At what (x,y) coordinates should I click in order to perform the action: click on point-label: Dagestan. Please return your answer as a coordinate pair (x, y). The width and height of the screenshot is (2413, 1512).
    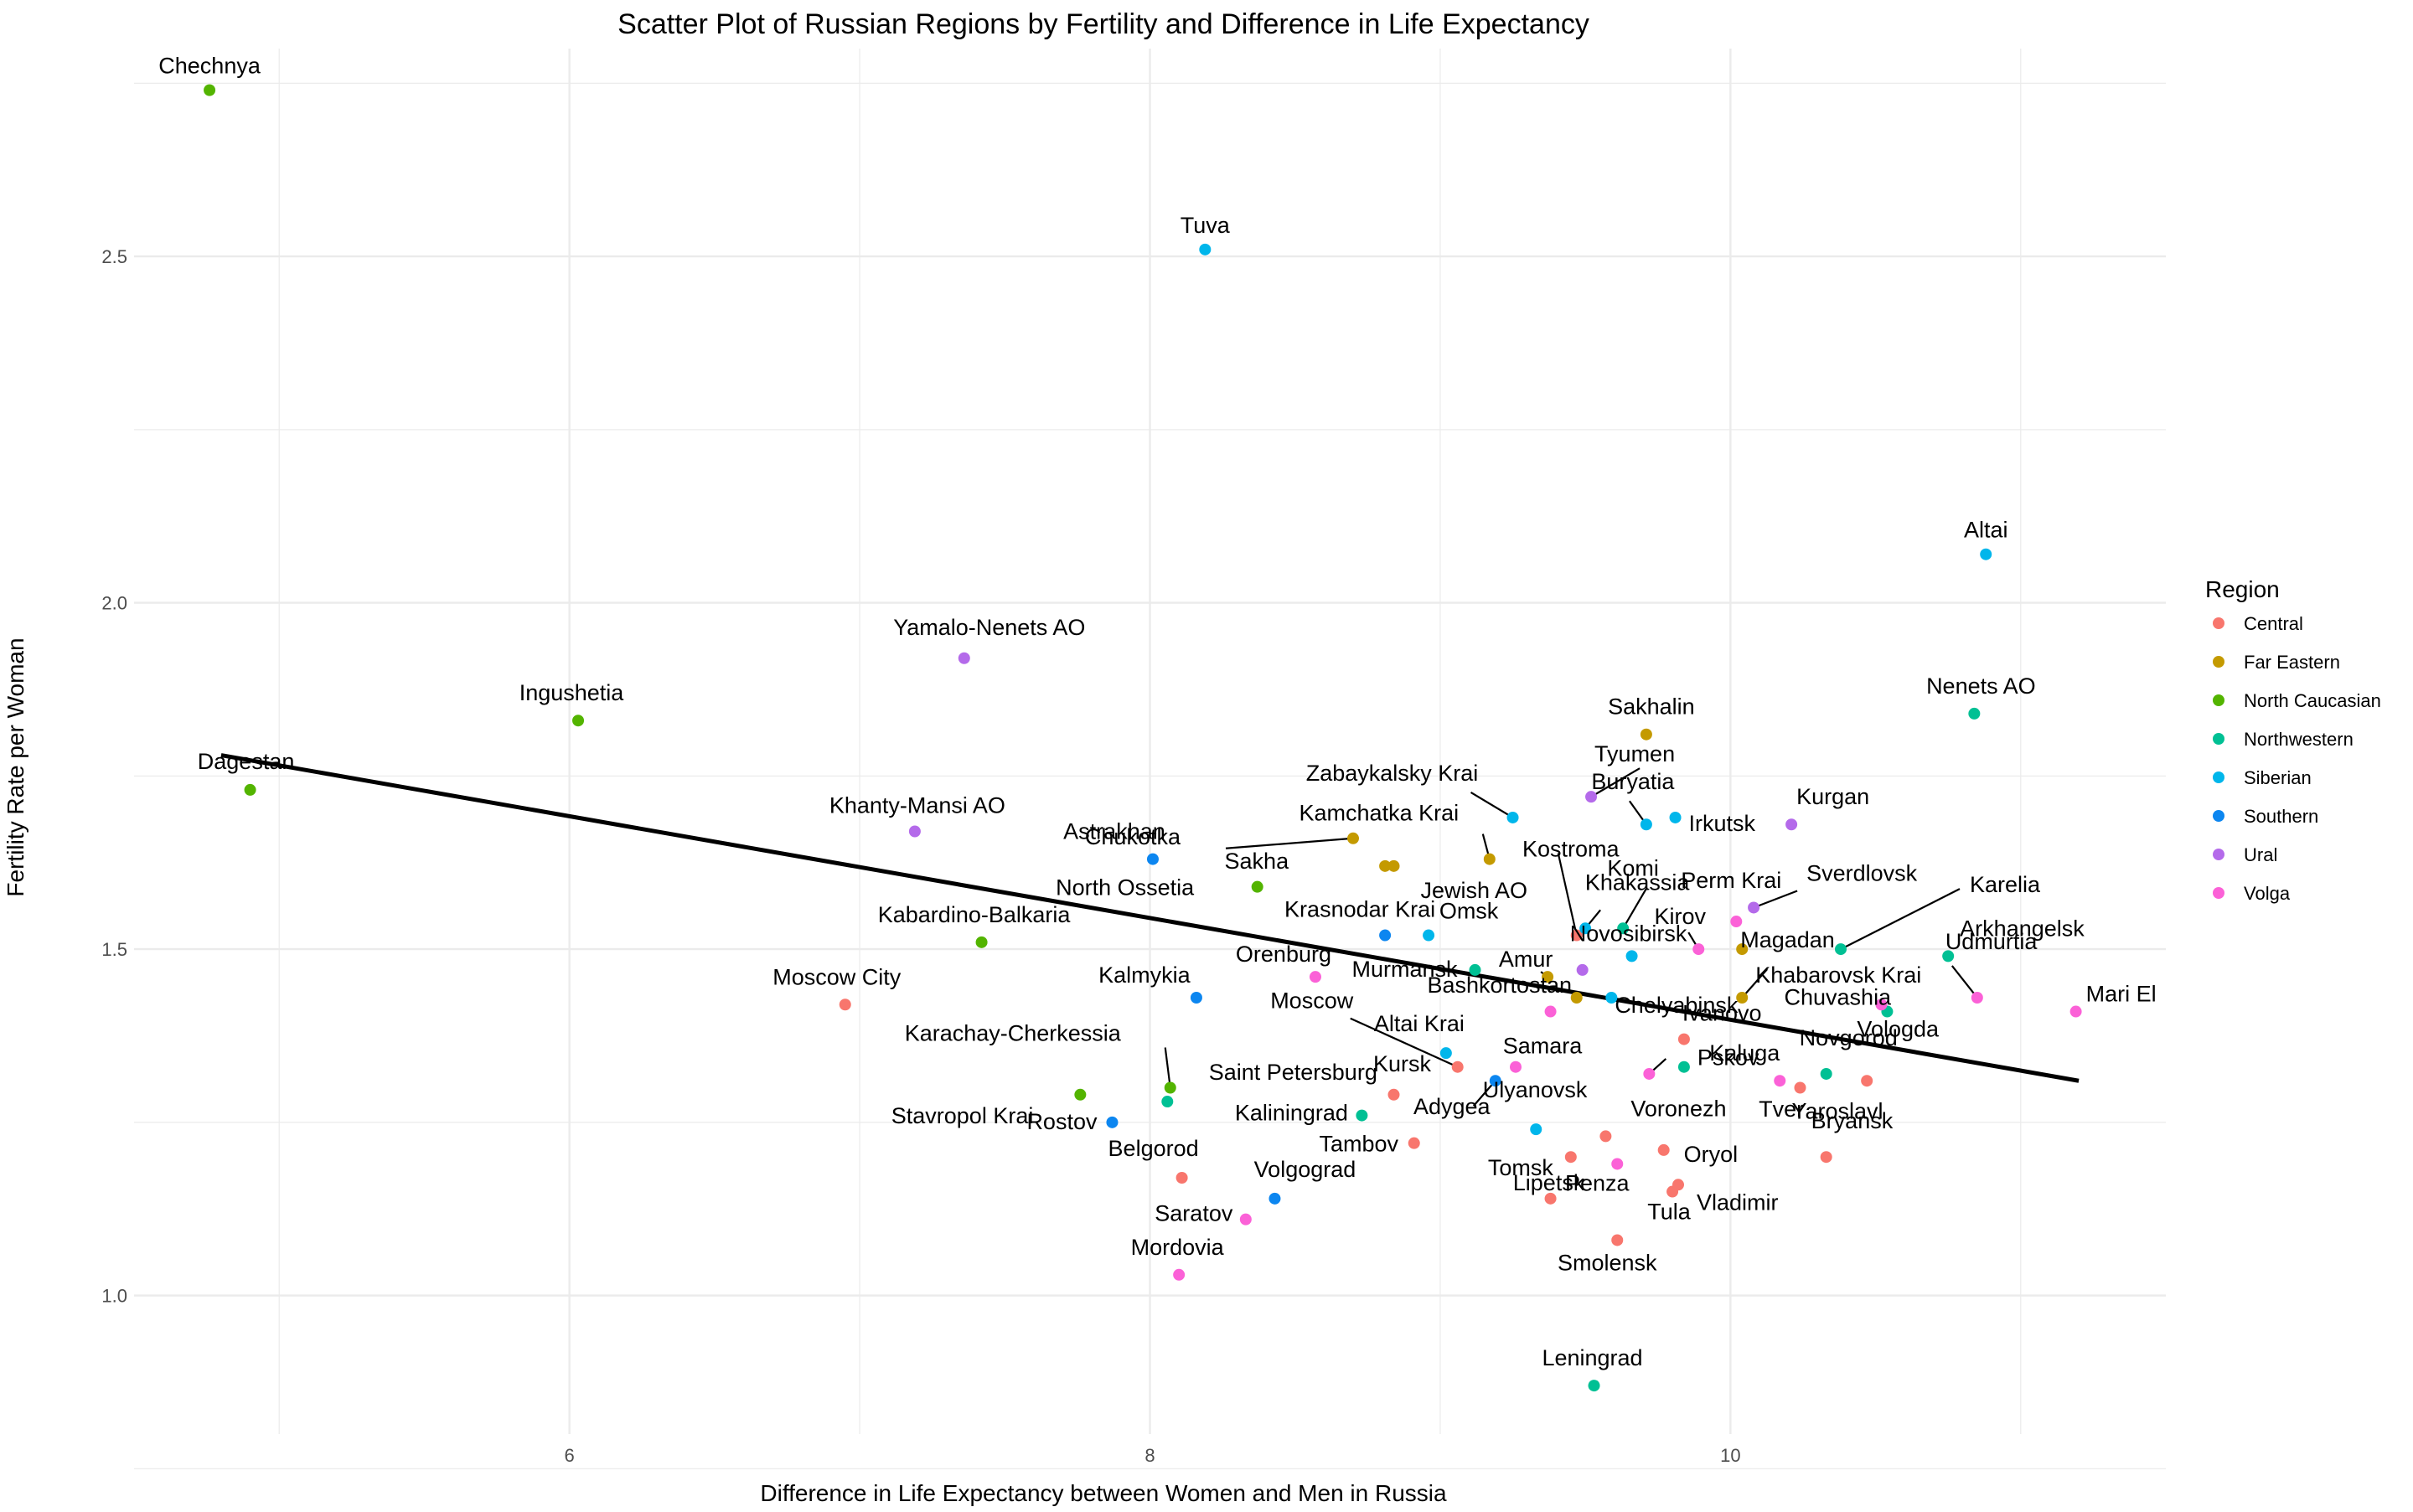
    Looking at the image, I should click on (246, 761).